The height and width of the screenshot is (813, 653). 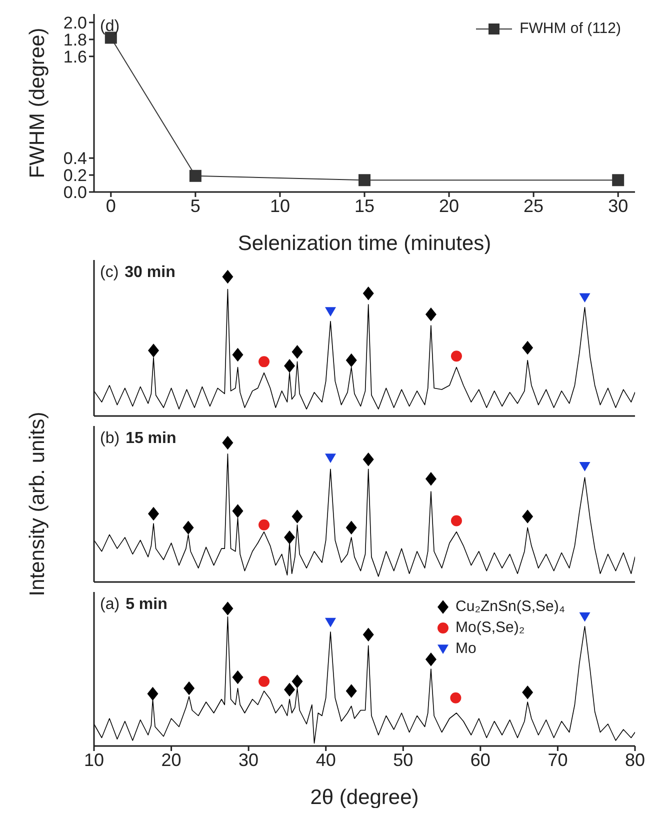 What do you see at coordinates (110, 605) in the screenshot?
I see `annotation: (a)` at bounding box center [110, 605].